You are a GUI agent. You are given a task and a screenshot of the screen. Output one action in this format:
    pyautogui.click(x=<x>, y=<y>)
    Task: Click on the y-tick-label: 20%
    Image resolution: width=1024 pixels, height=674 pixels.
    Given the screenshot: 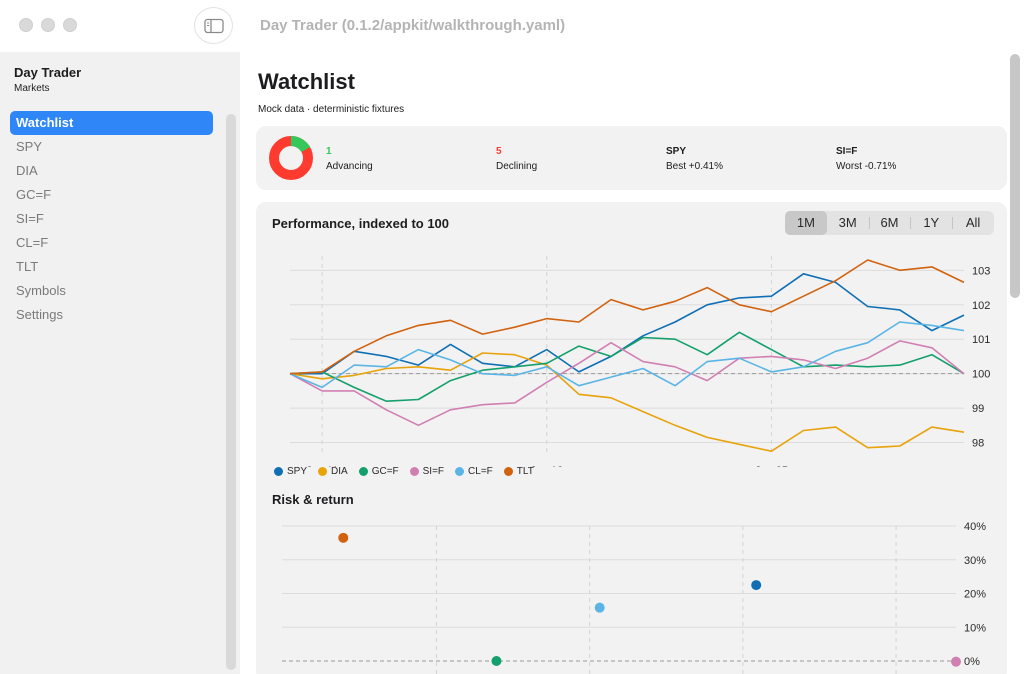 What is the action you would take?
    pyautogui.click(x=975, y=595)
    